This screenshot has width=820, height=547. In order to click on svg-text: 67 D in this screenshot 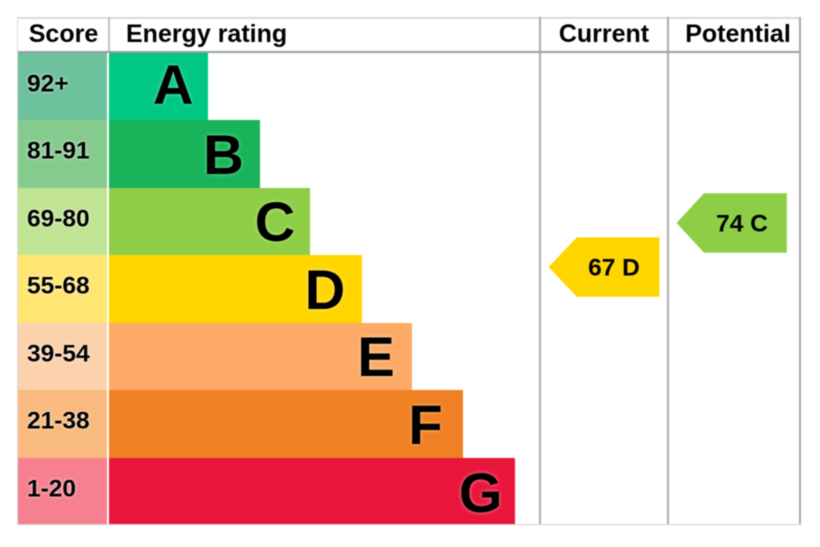, I will do `click(614, 268)`.